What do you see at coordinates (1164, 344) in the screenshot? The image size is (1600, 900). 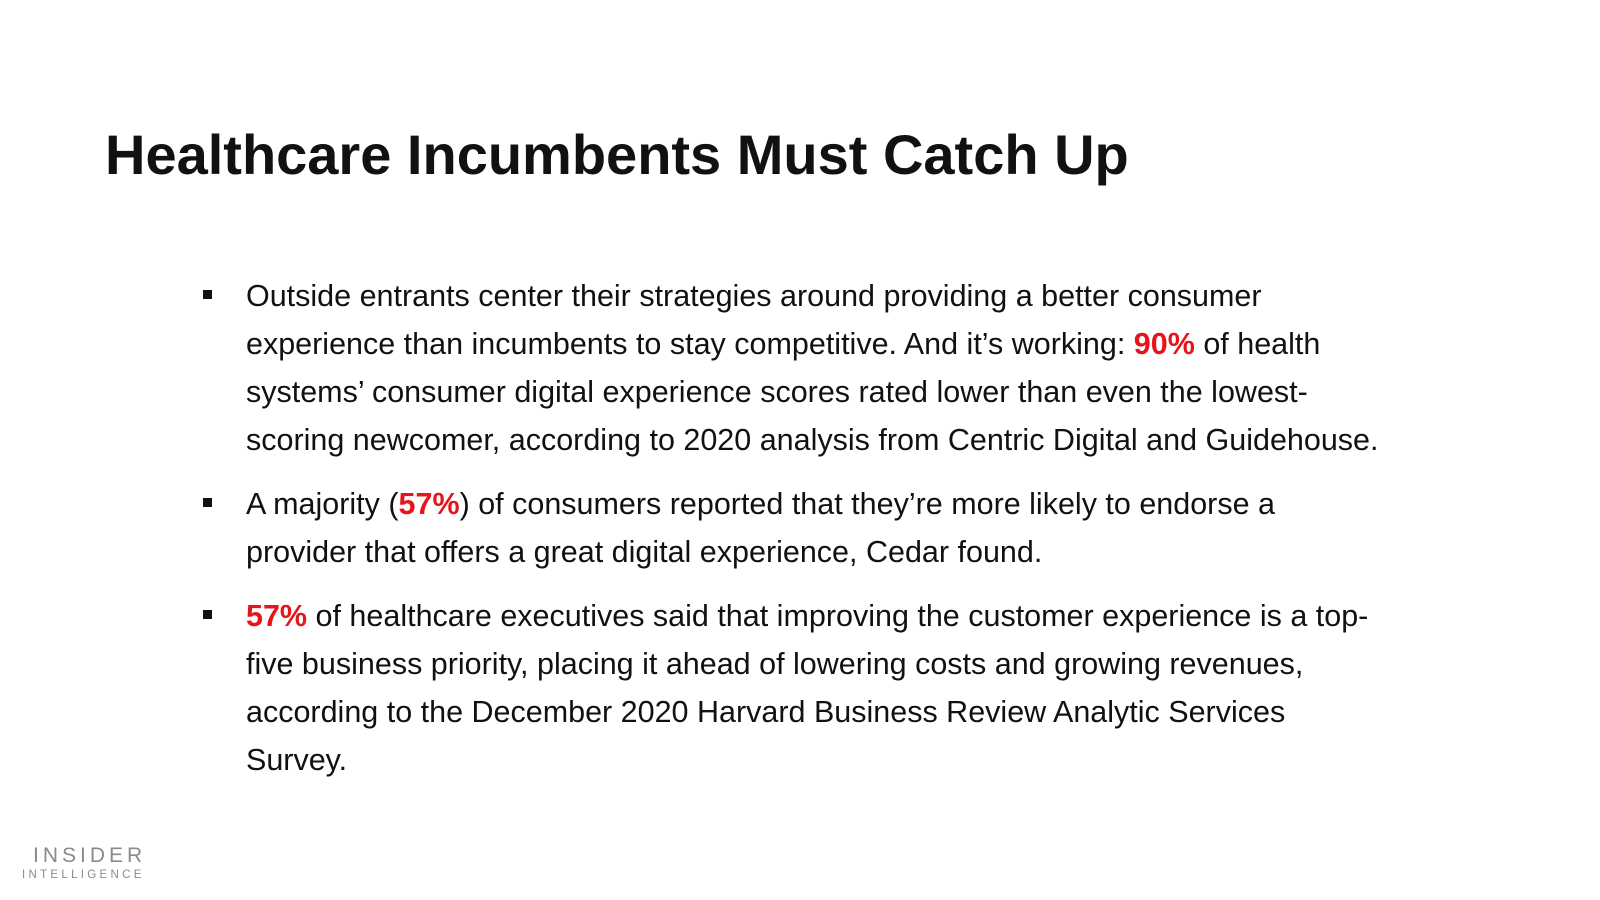 I see `highlight-stat: 90%` at bounding box center [1164, 344].